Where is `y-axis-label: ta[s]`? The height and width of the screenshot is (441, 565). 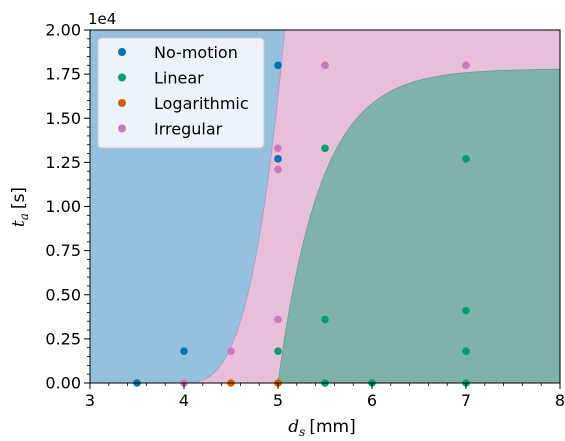 y-axis-label: ta[s] is located at coordinates (20, 207).